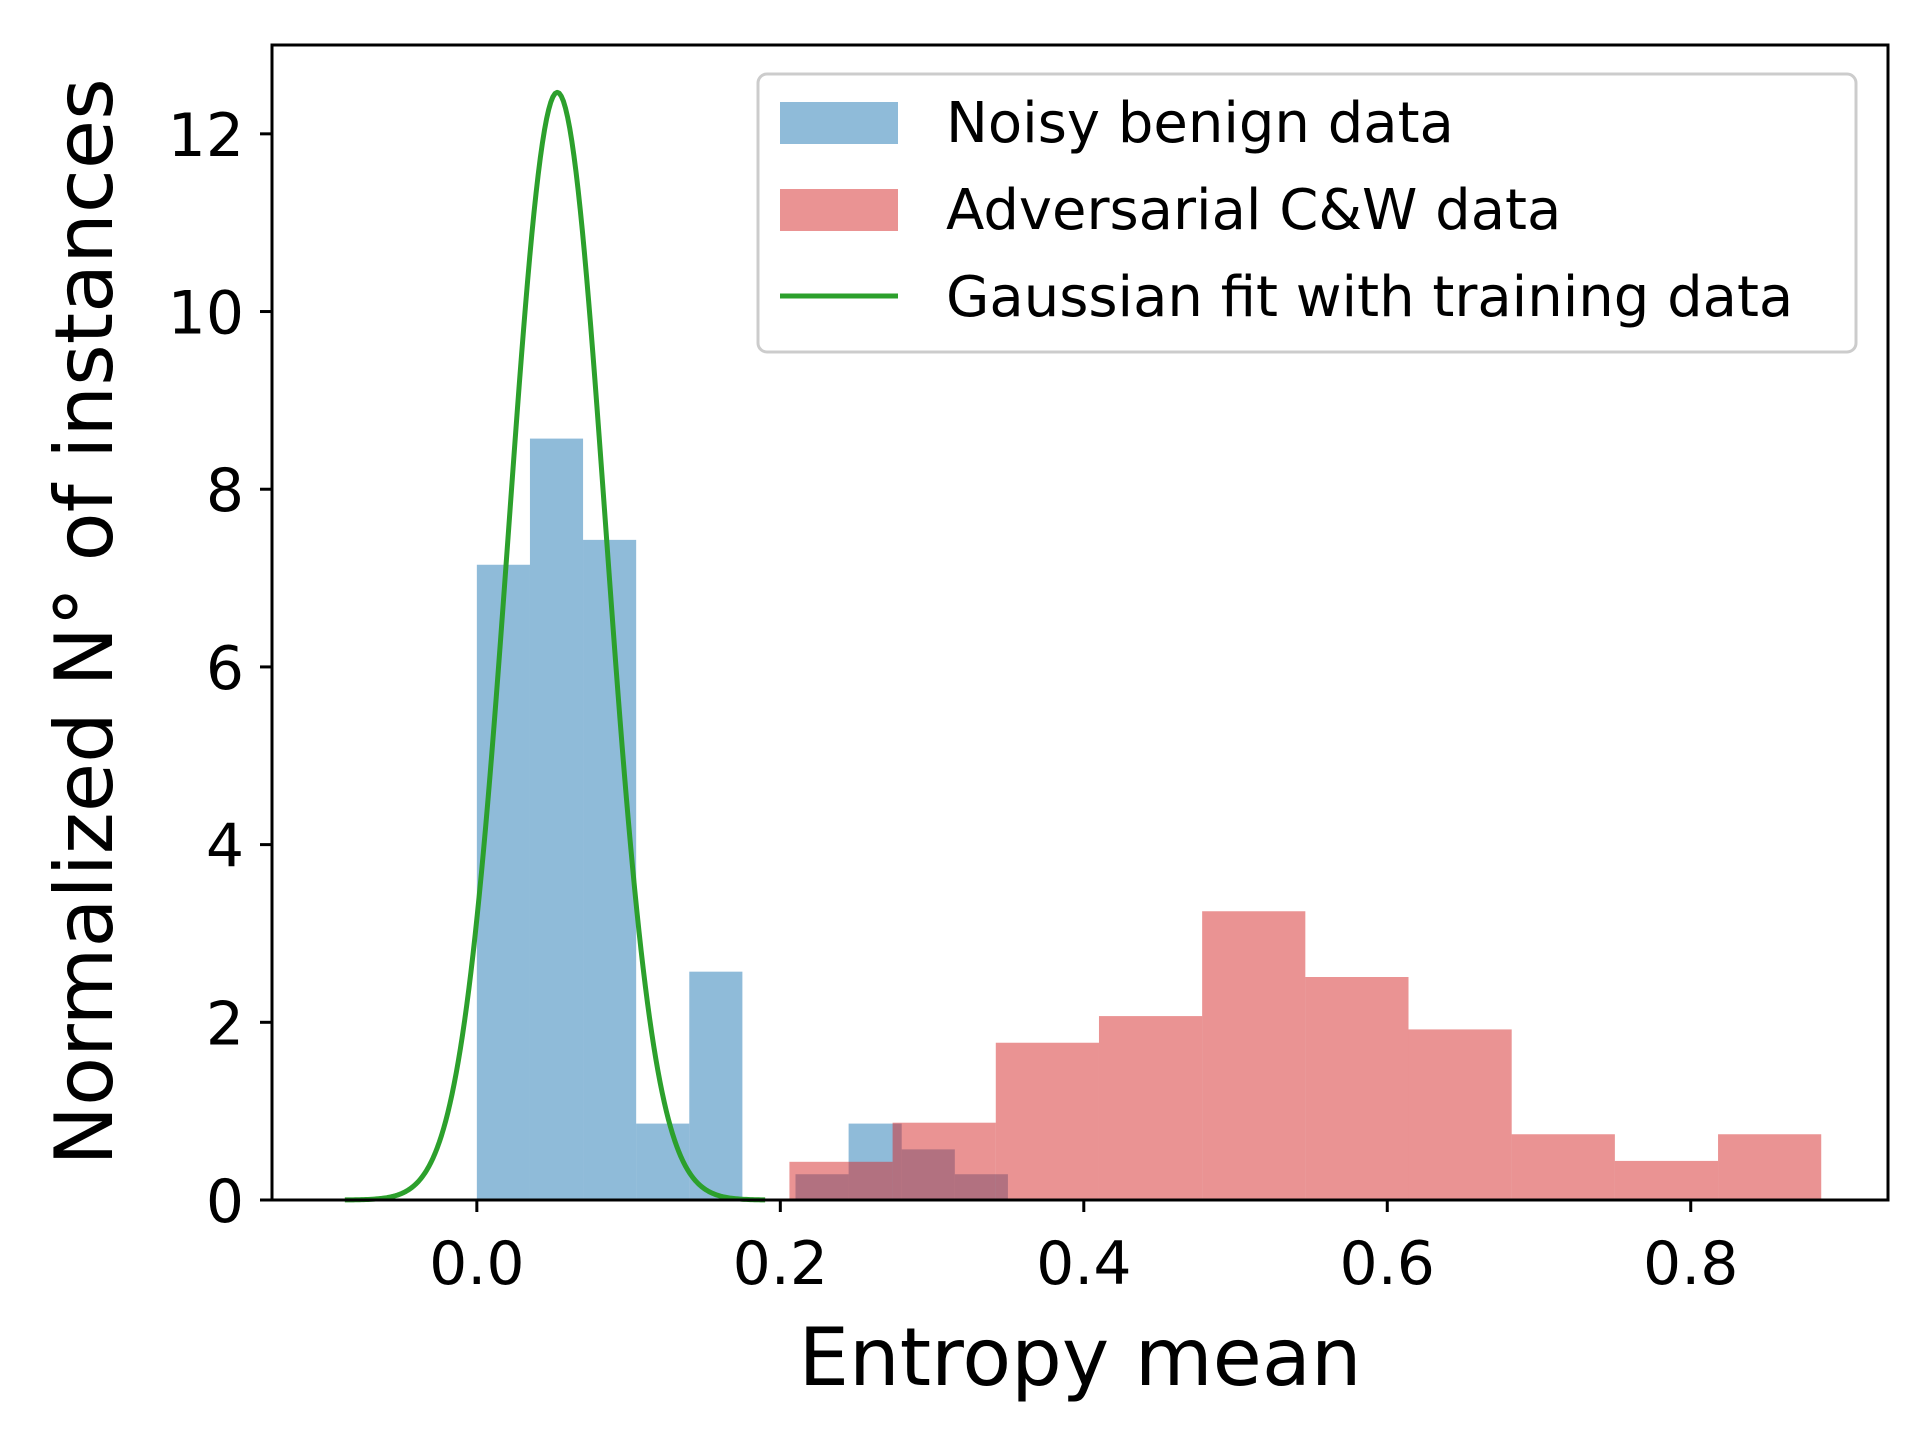  I want to click on legend-swatch-adversarial-cw, so click(839, 210).